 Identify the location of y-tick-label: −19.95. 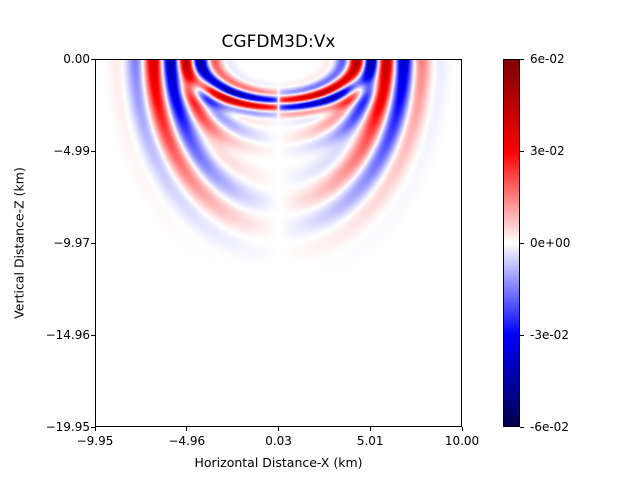
(67, 427).